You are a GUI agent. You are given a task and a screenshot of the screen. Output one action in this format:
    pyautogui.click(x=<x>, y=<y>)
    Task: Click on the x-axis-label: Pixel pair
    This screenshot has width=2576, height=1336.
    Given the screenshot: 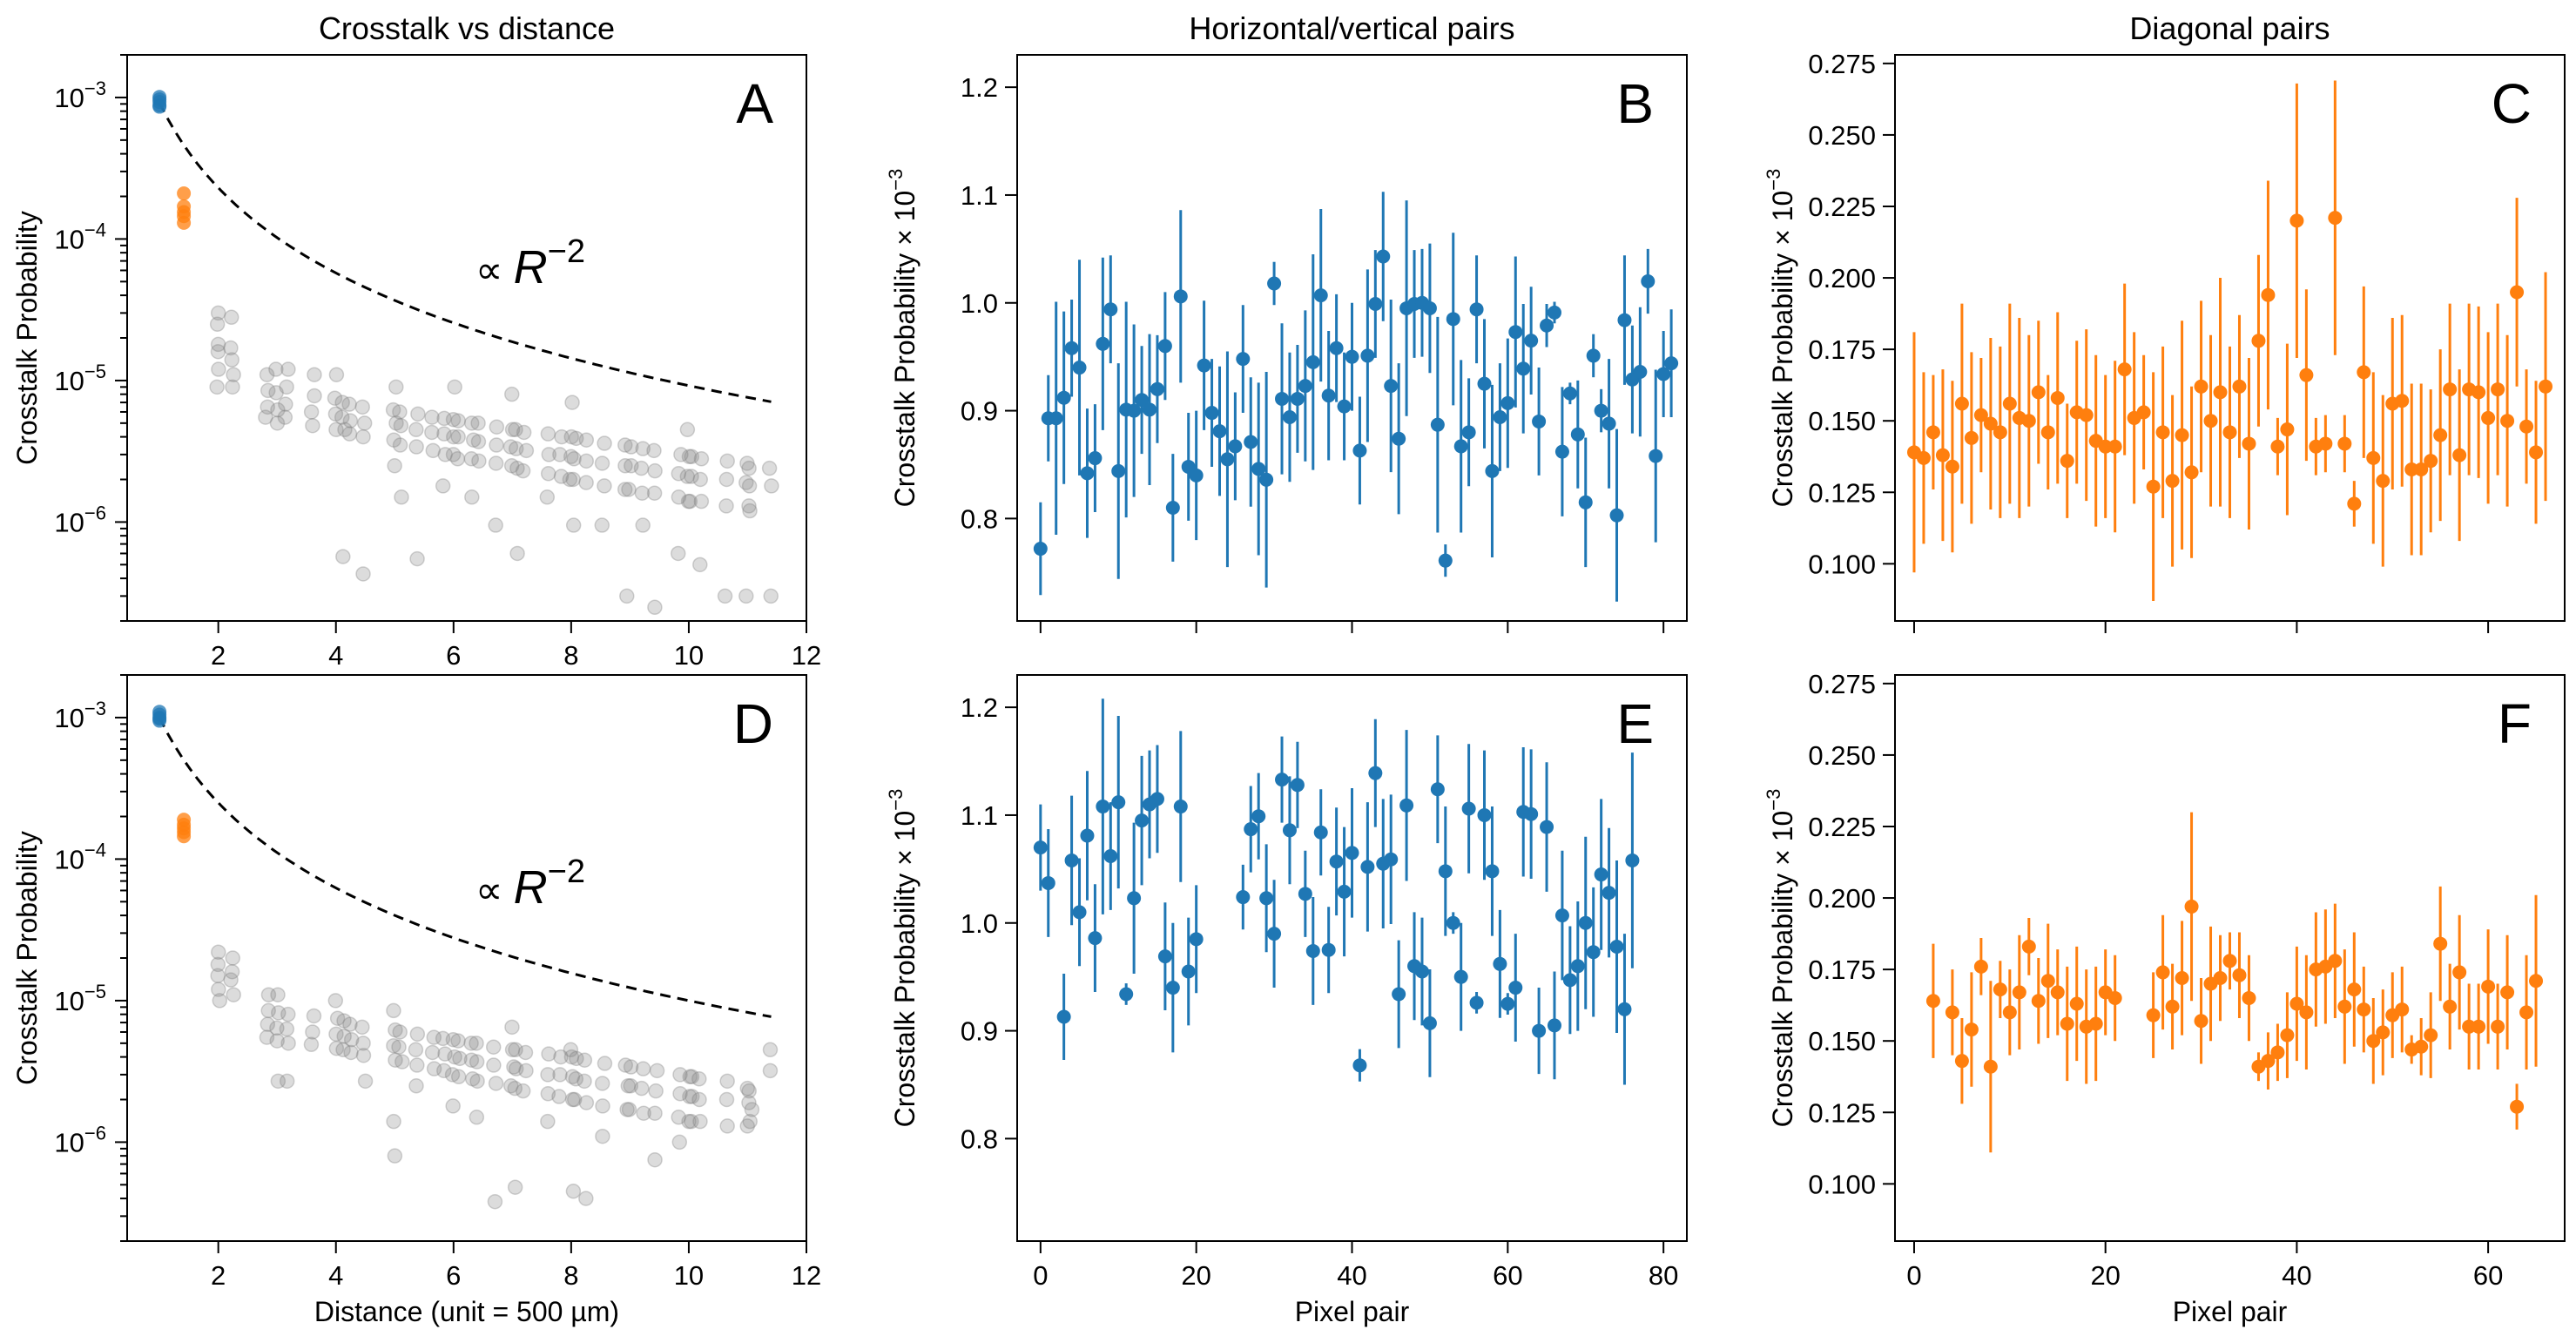 What is the action you would take?
    pyautogui.click(x=1353, y=1311)
    